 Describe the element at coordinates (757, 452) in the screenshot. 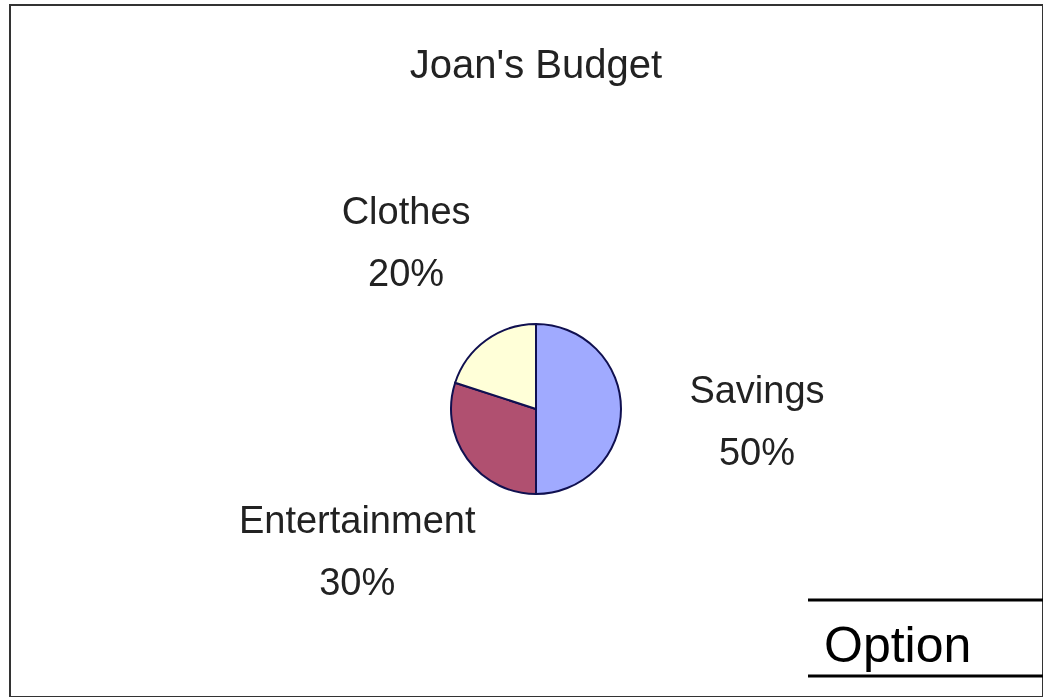

I see `data-label: 50%` at that location.